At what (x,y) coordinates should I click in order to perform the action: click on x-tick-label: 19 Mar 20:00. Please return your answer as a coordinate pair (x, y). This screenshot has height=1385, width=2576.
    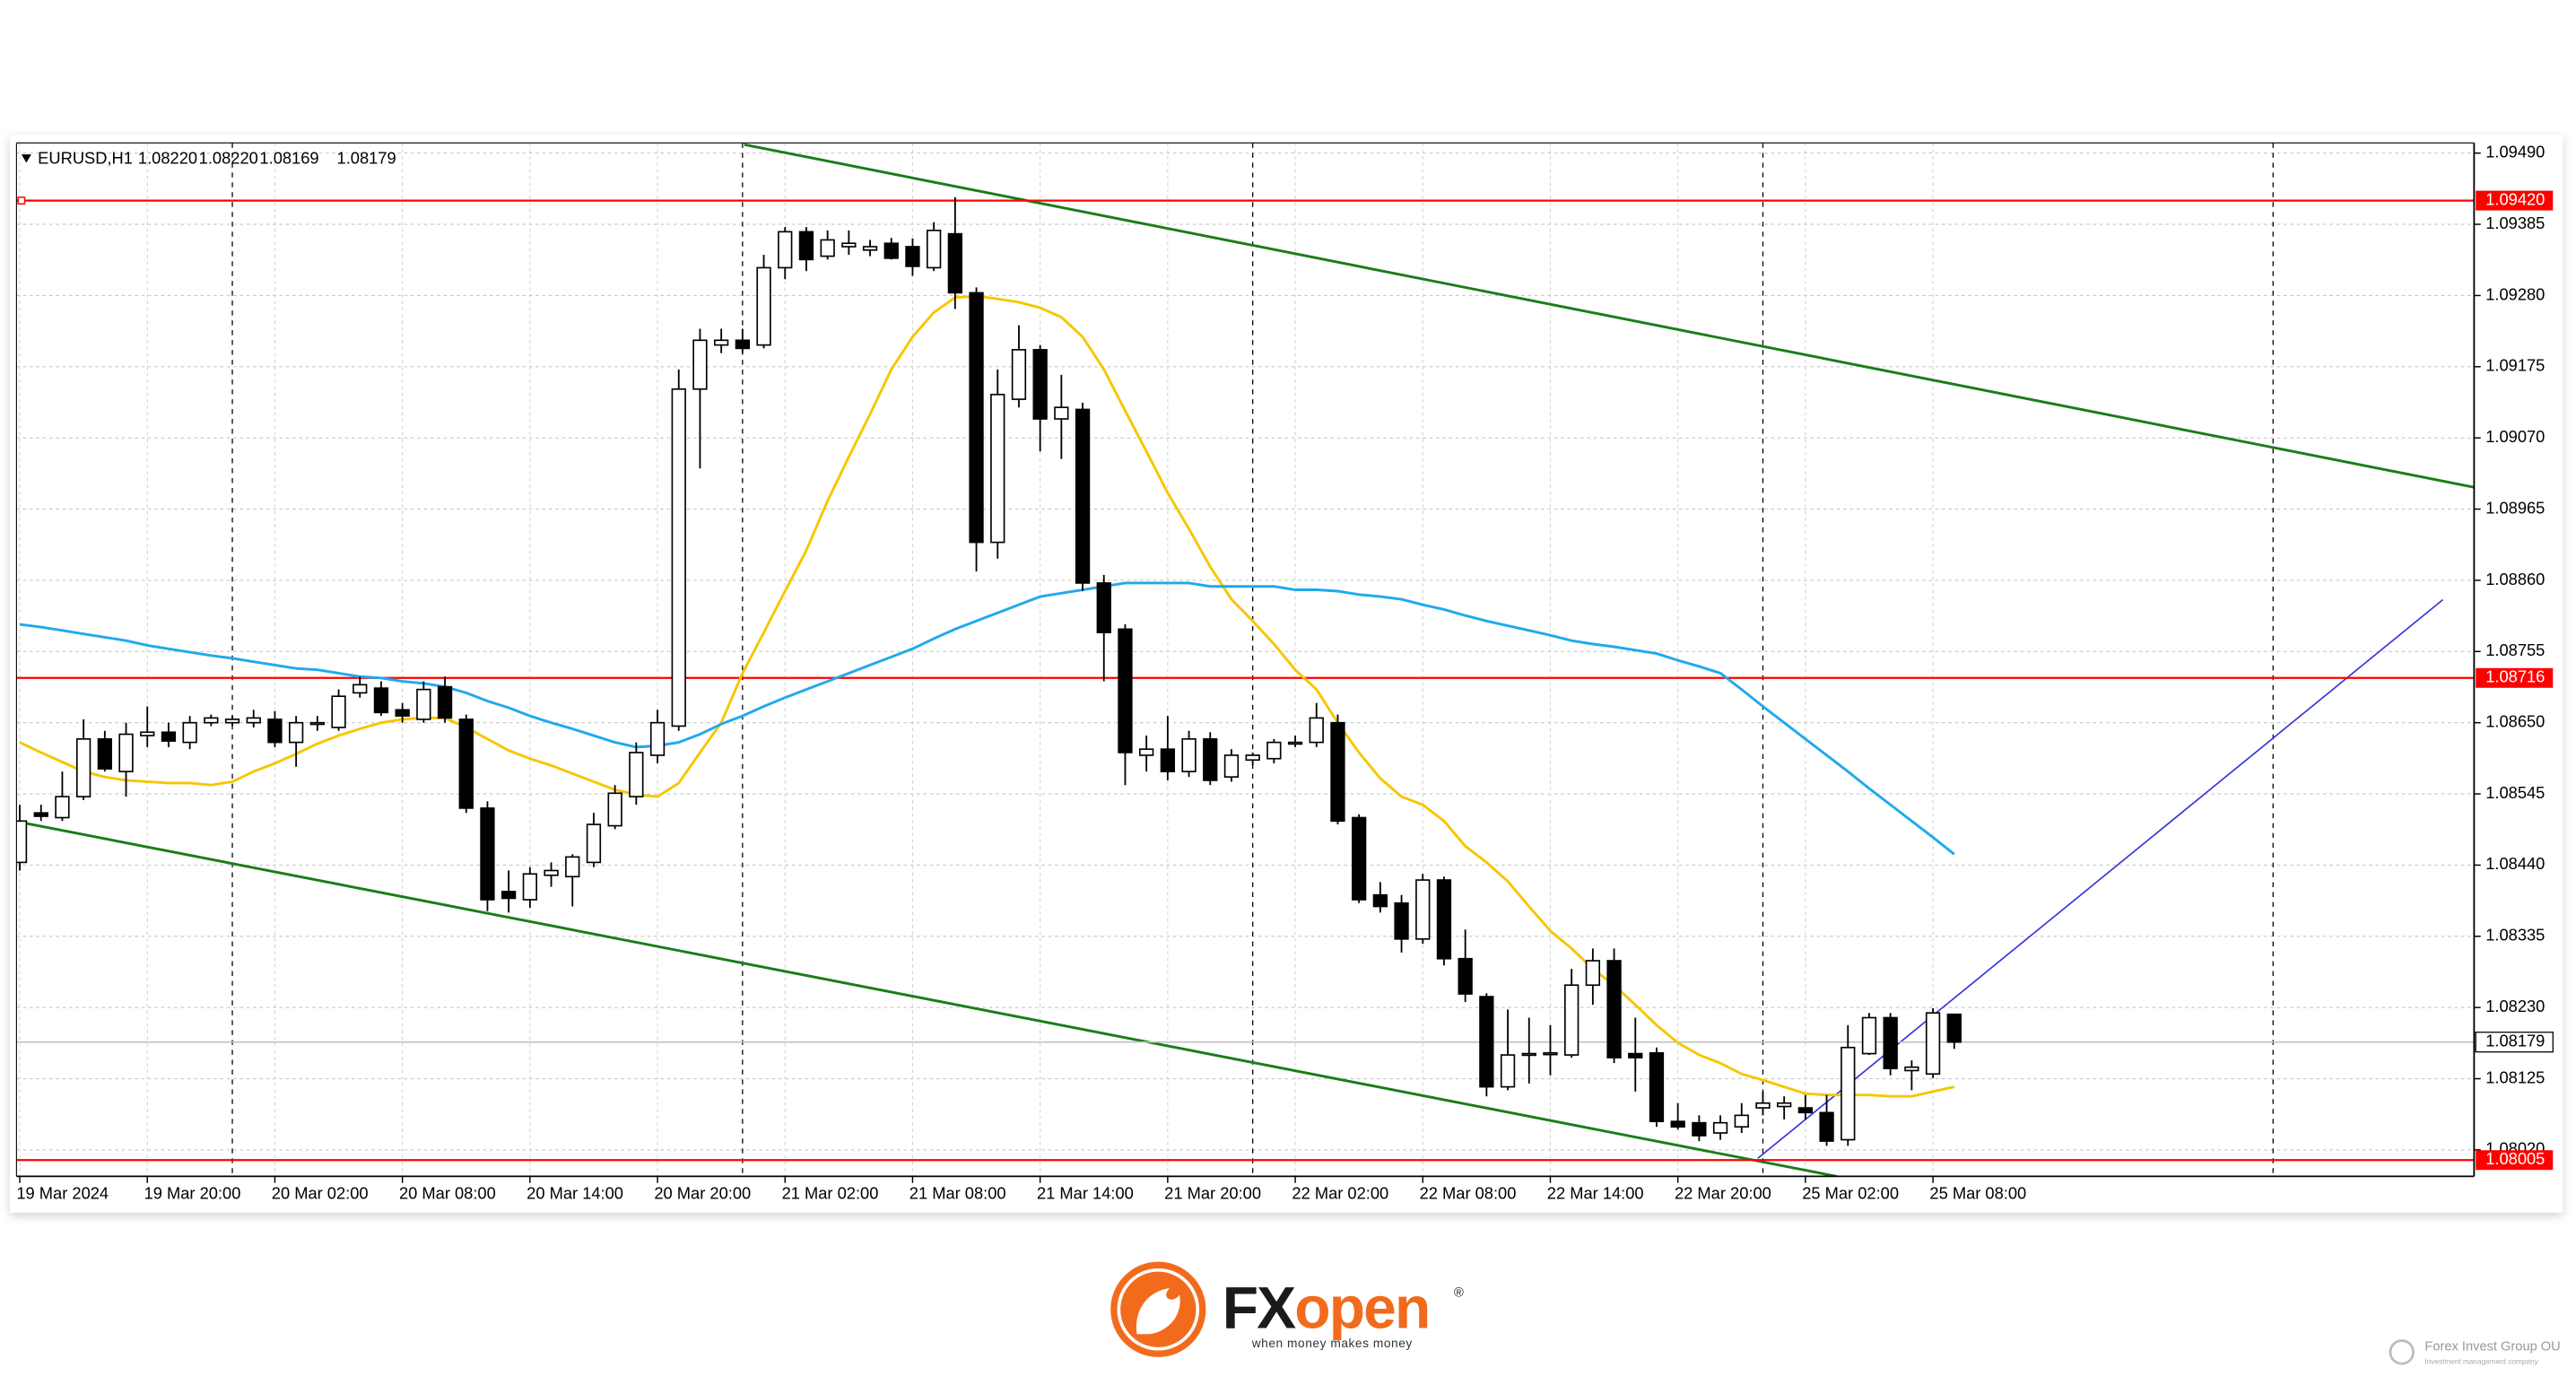
    Looking at the image, I should click on (192, 1193).